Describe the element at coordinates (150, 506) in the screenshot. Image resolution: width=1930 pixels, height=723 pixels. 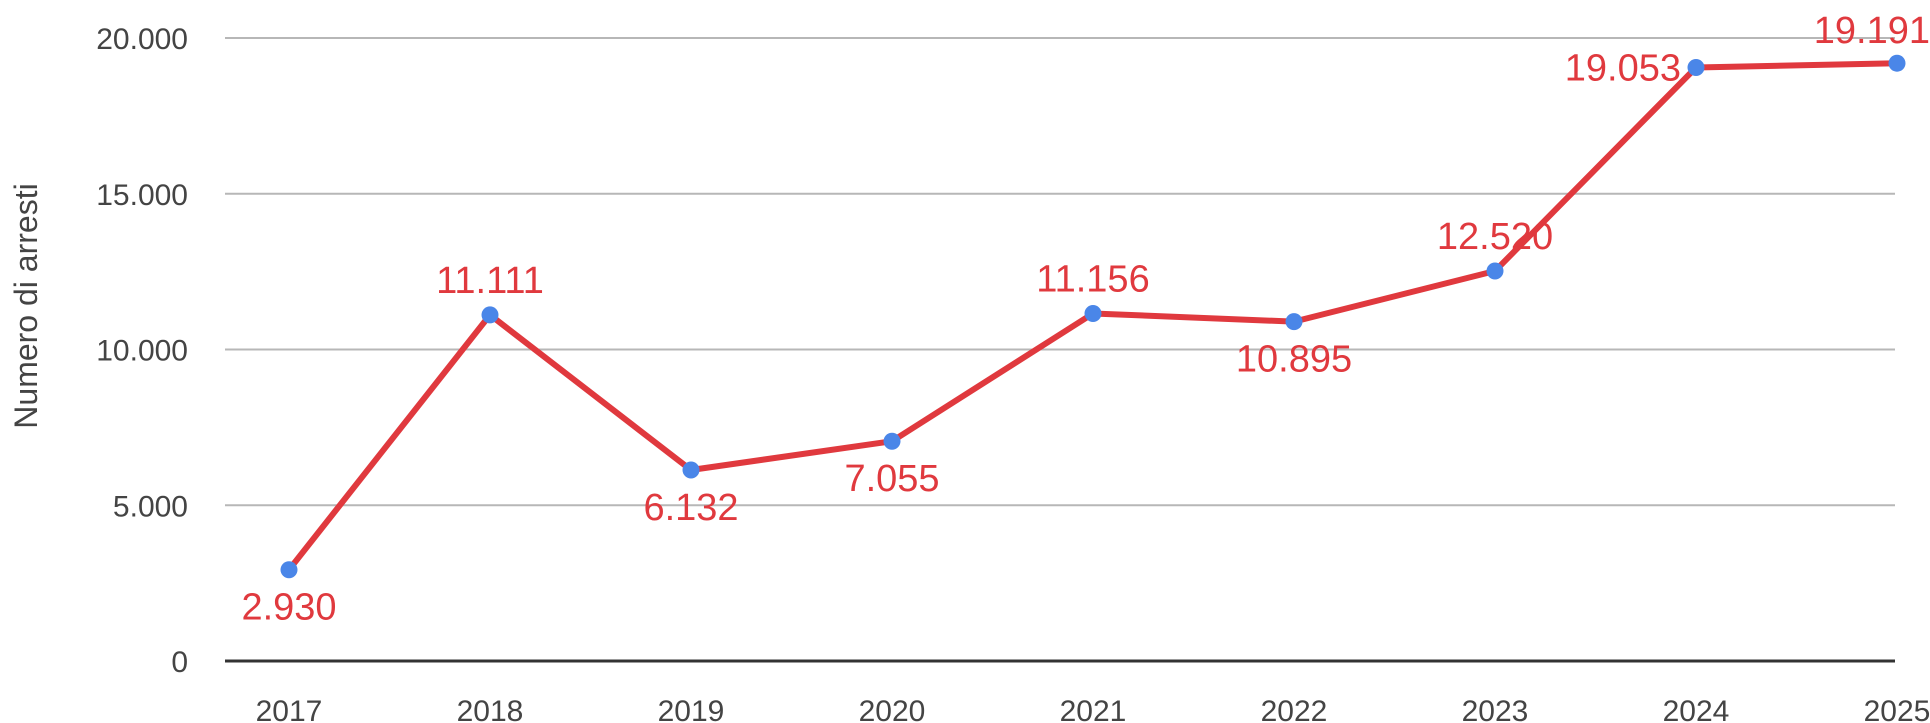
I see `y-tick-label: 5.000` at that location.